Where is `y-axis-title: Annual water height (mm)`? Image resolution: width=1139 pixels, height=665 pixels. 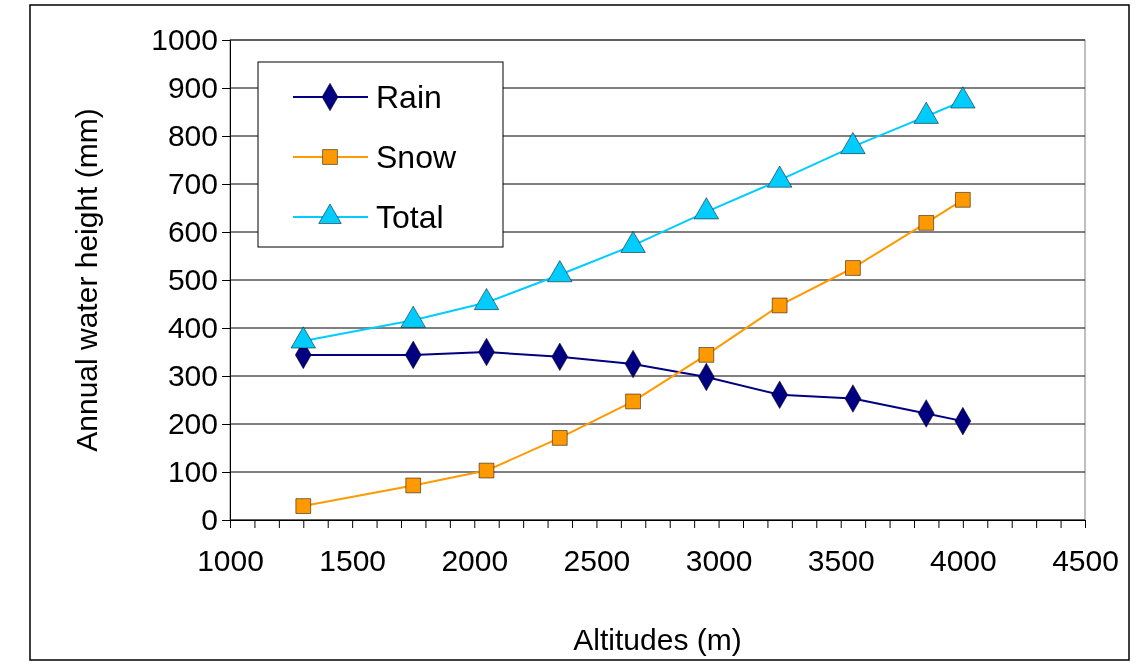
y-axis-title: Annual water height (mm) is located at coordinates (86, 280).